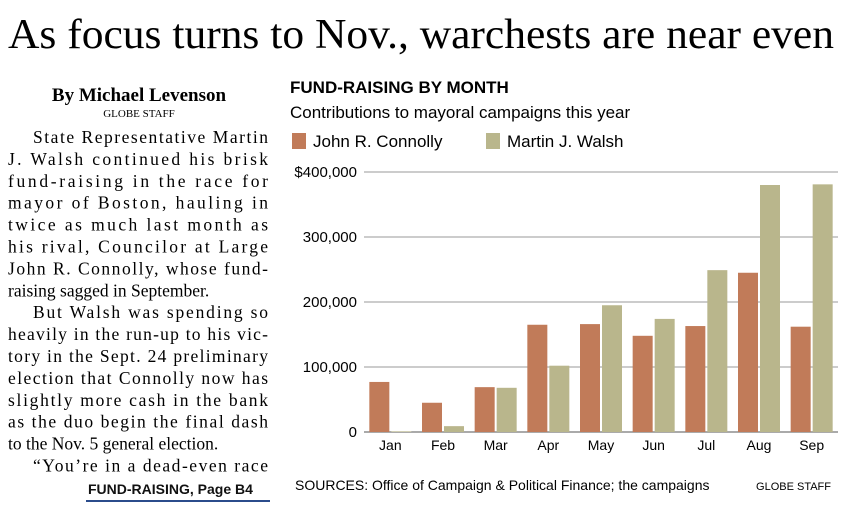 Image resolution: width=852 pixels, height=517 pixels. I want to click on y-tick-label: 200,000, so click(330, 302).